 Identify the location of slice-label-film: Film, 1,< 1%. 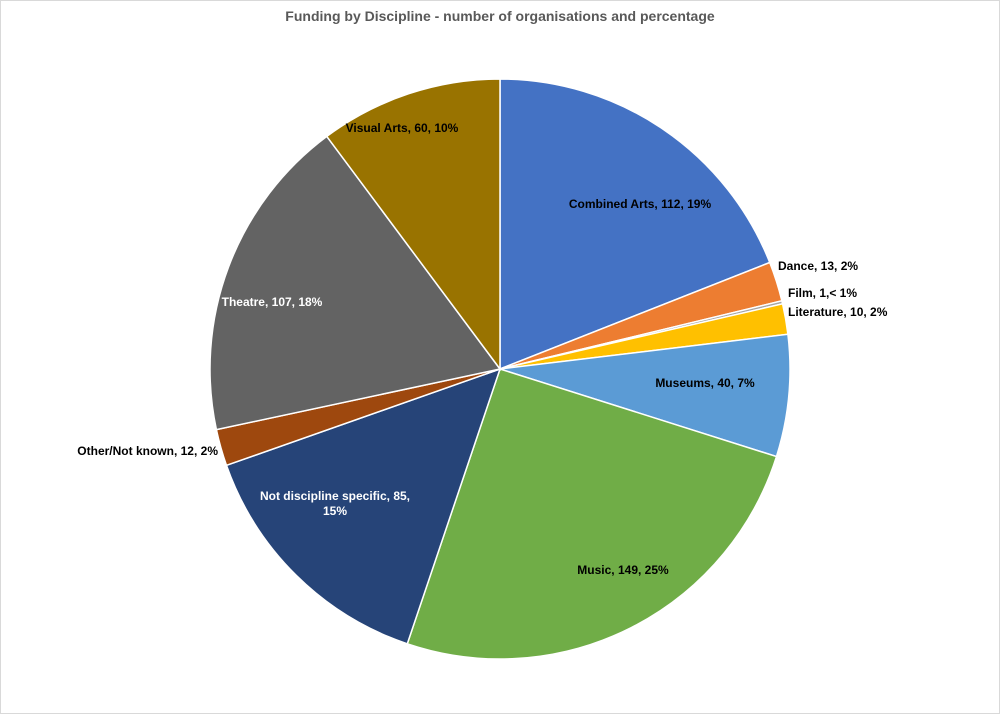
(822, 293).